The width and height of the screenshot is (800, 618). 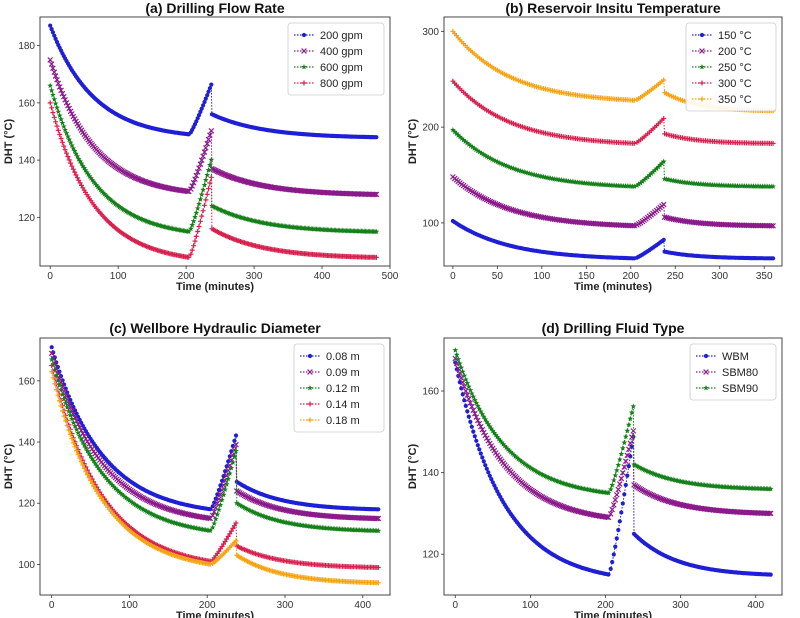 I want to click on panel-c-legend-swatch-marker, so click(x=310, y=404).